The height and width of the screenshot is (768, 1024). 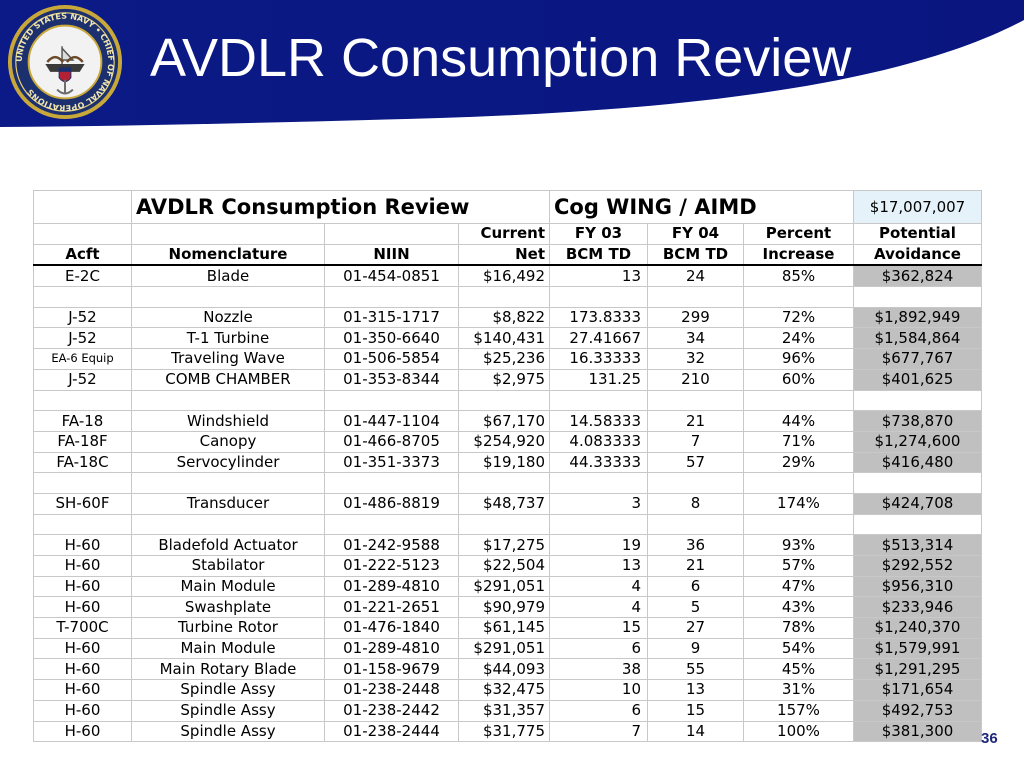 What do you see at coordinates (504, 441) in the screenshot?
I see `current-net-cell: $254,920` at bounding box center [504, 441].